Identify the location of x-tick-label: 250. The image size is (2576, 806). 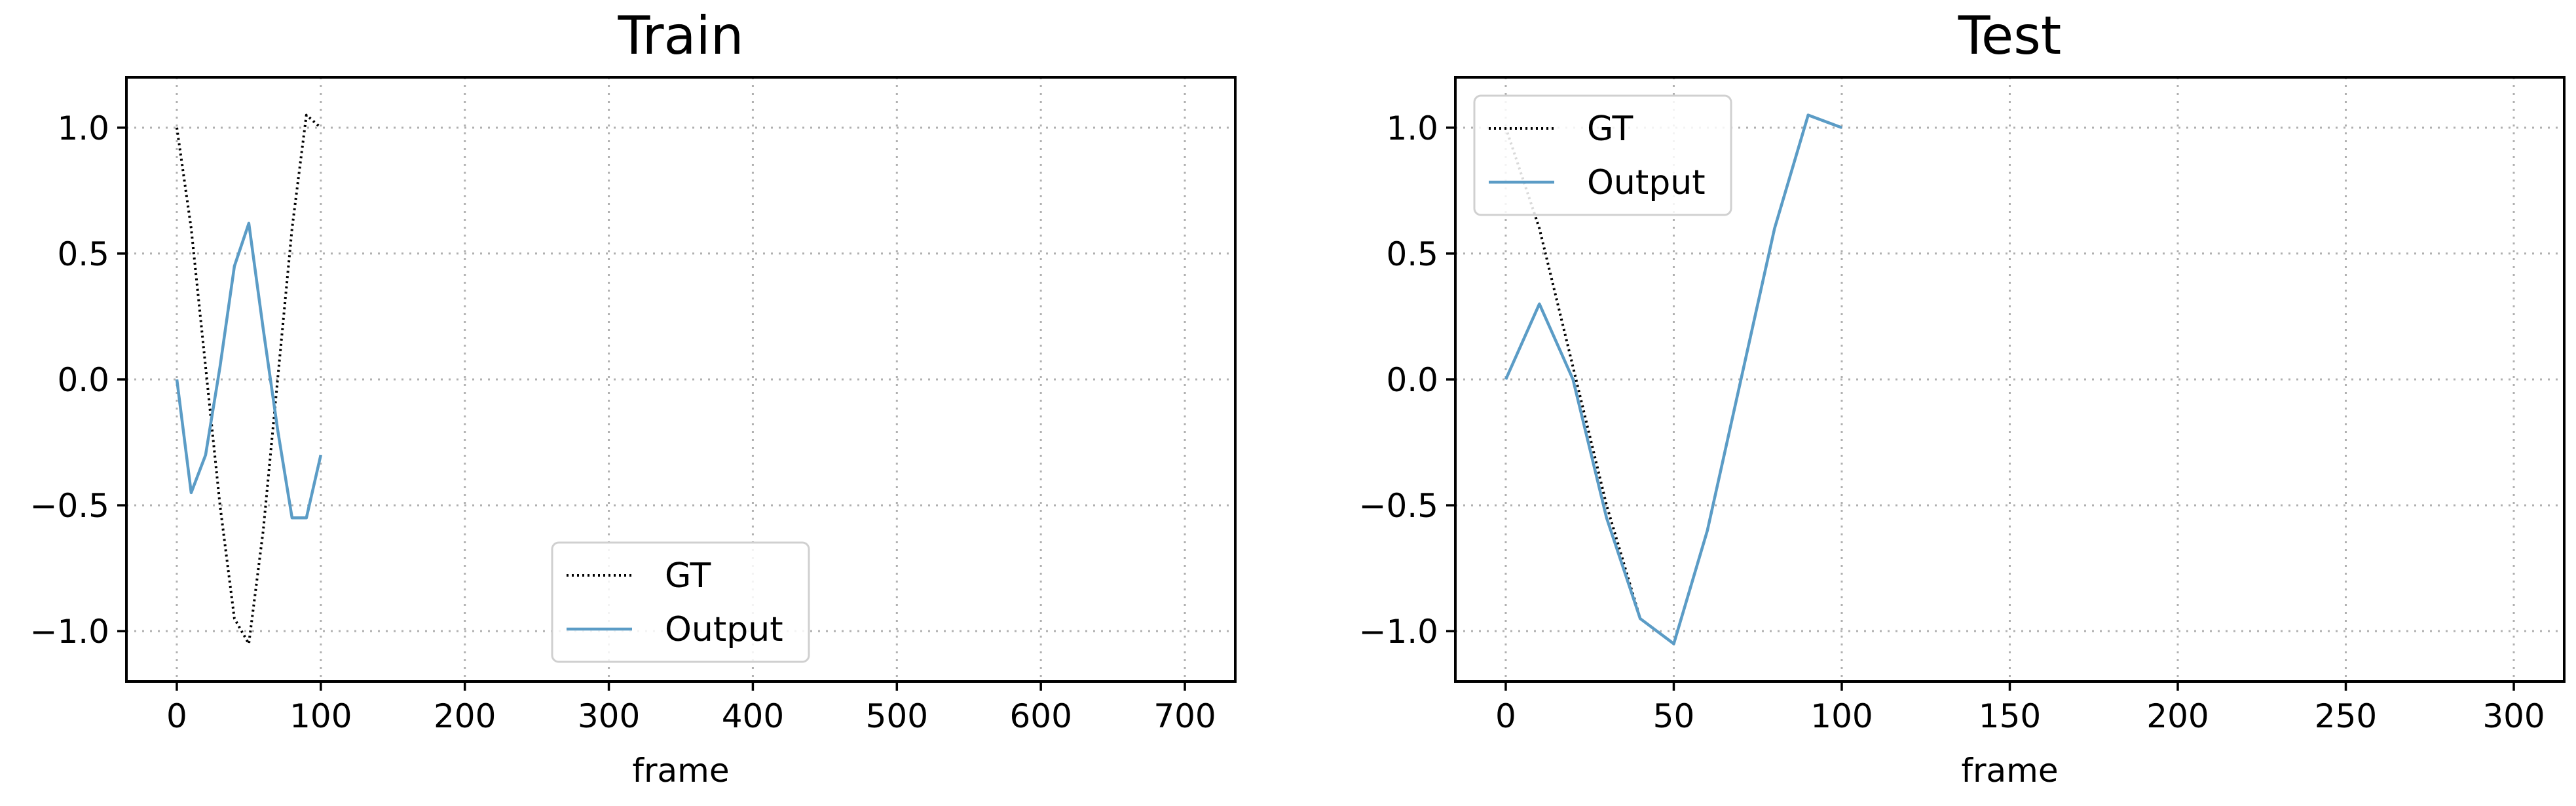
(2346, 716).